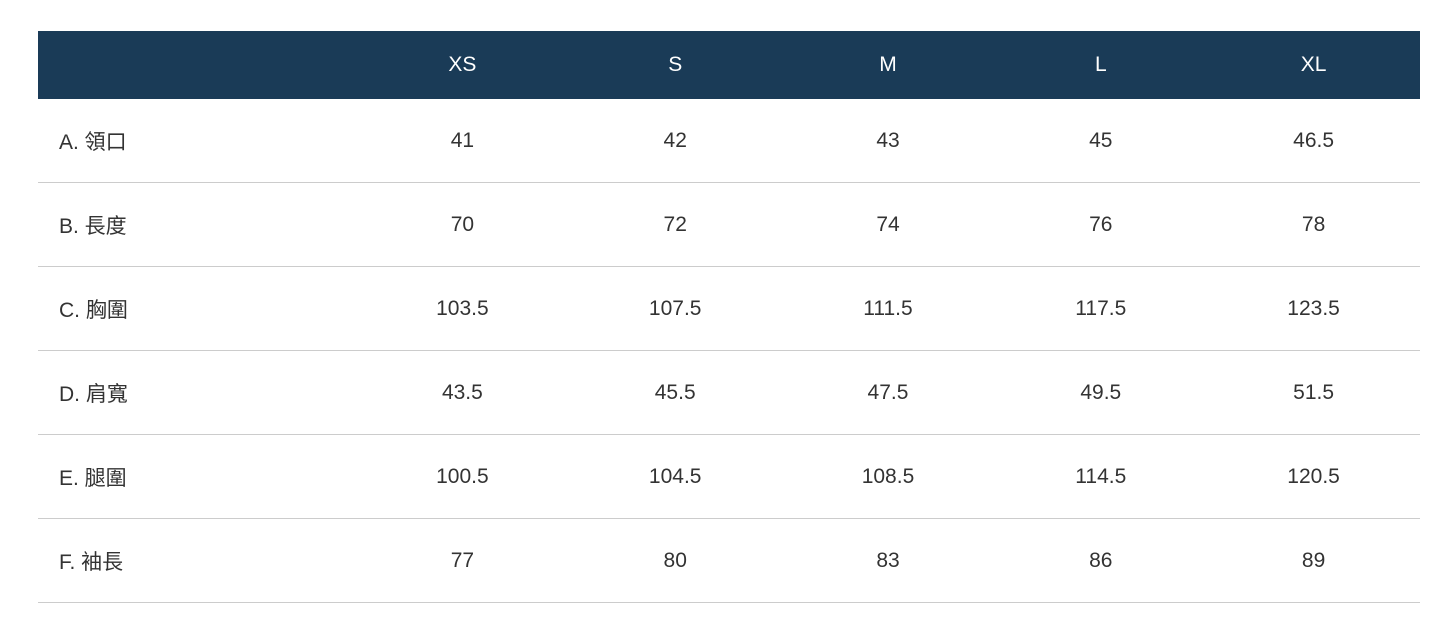 The height and width of the screenshot is (628, 1454). What do you see at coordinates (93, 310) in the screenshot?
I see `row-label: C. 胸圍` at bounding box center [93, 310].